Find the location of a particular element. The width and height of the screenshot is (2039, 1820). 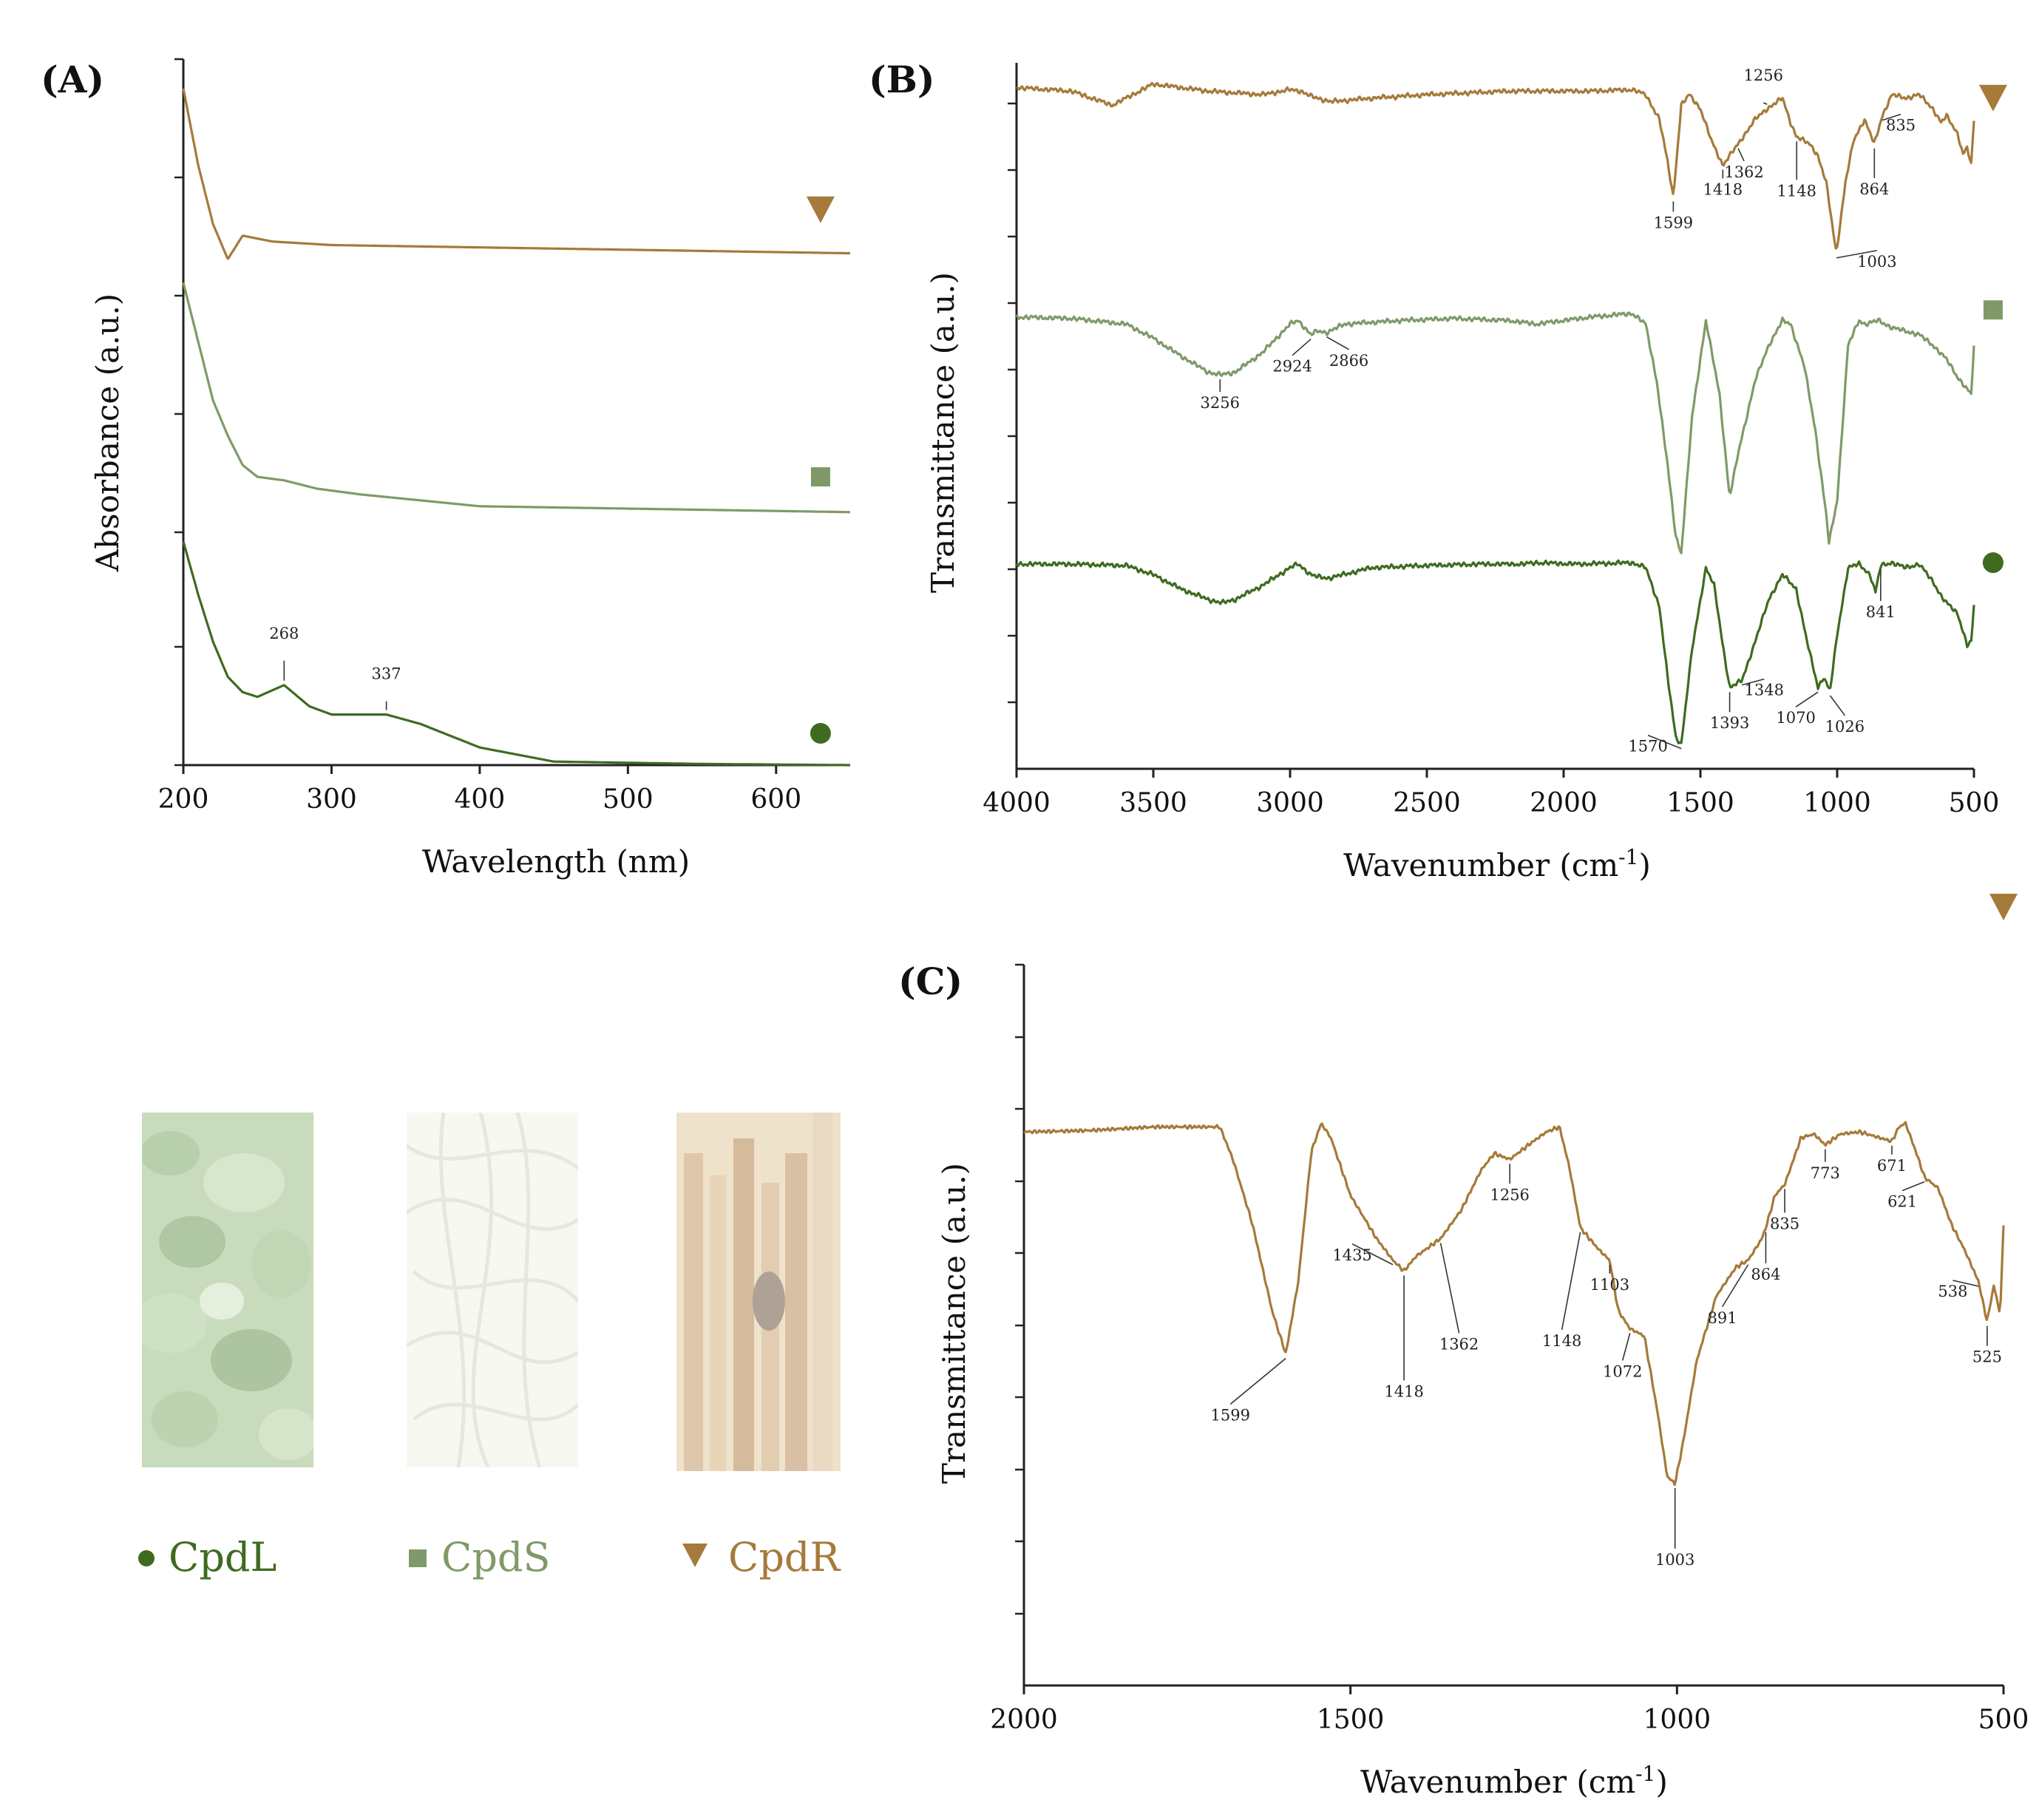

x-tick-label: 400 is located at coordinates (480, 800).